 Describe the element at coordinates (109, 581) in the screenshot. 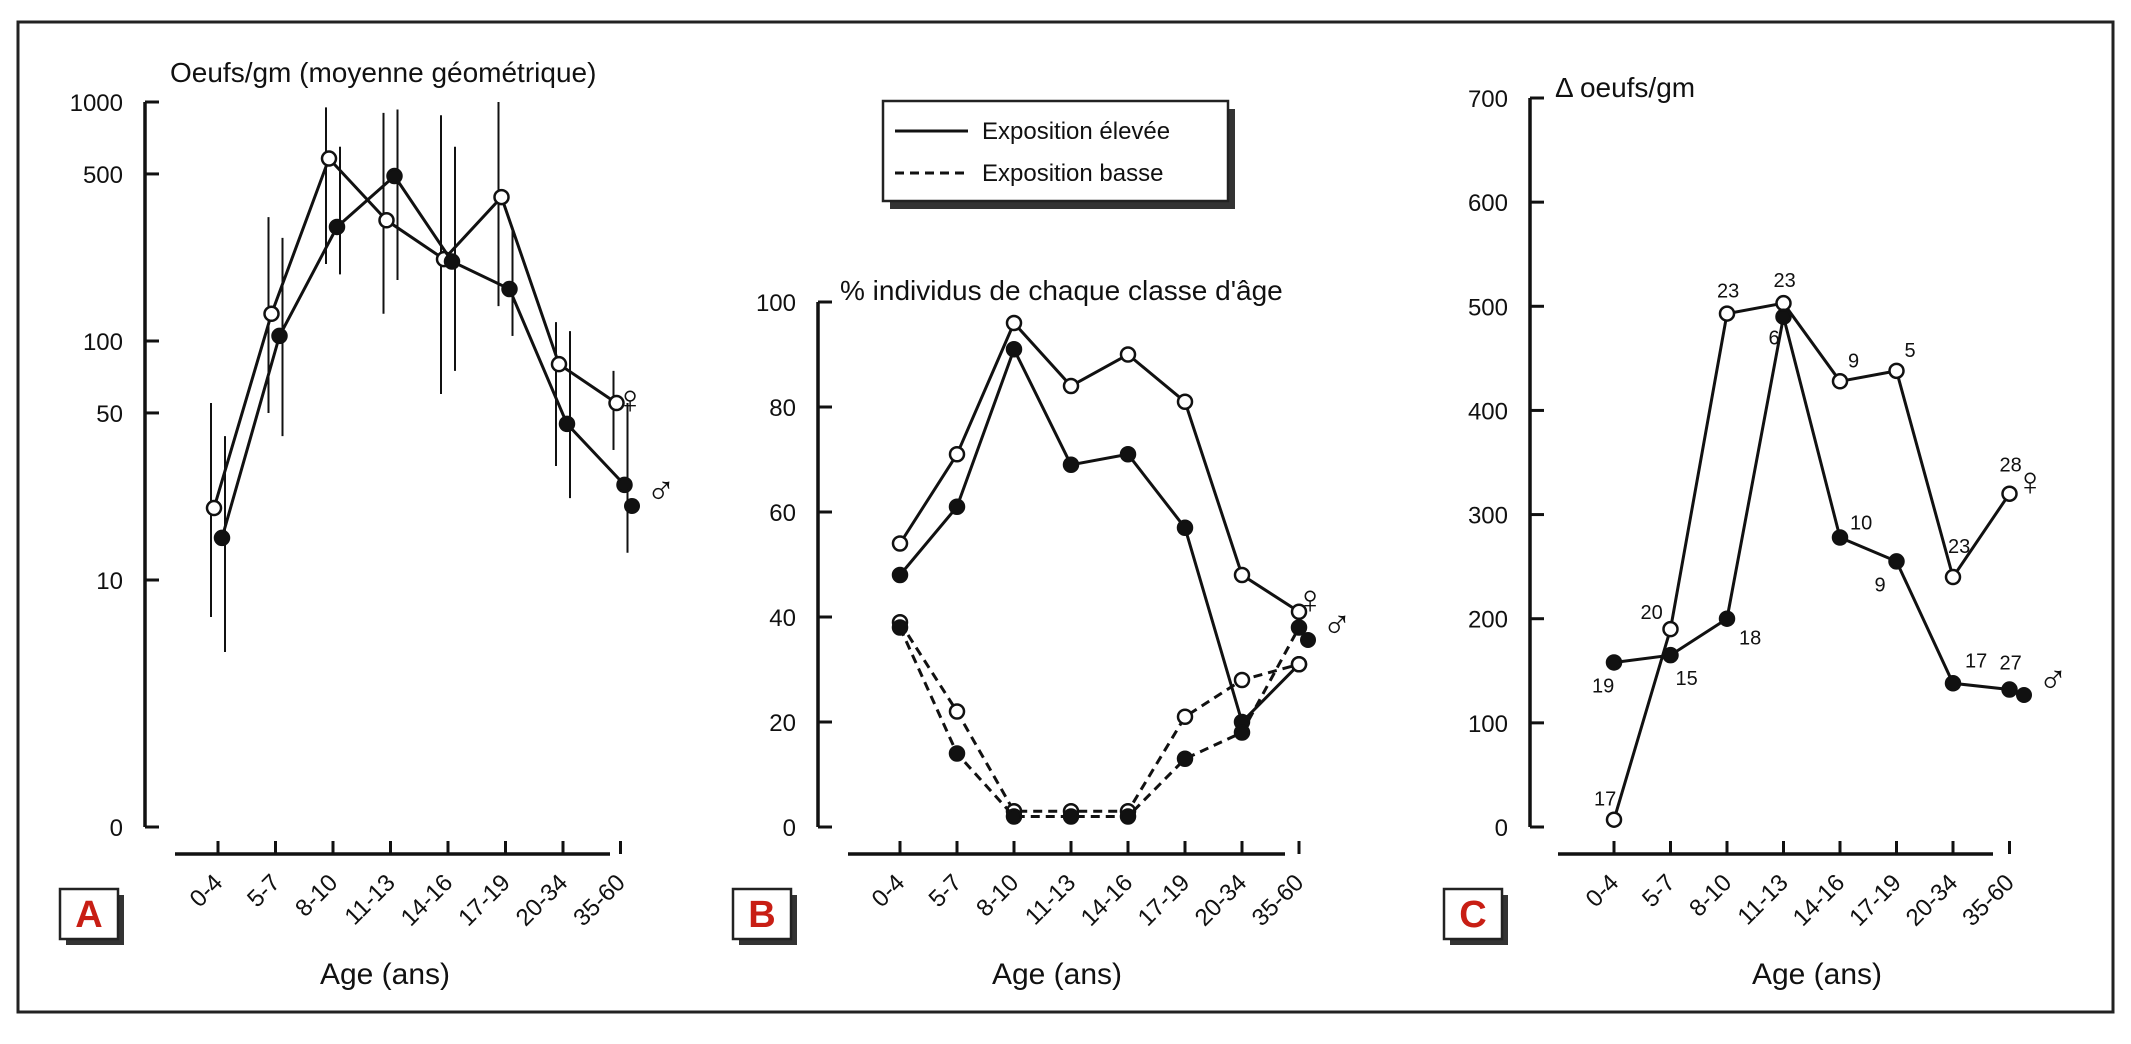

I see `y-tick-label: 10` at that location.